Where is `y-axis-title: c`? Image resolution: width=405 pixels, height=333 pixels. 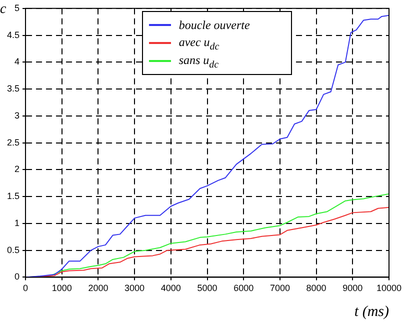 y-axis-title: c is located at coordinates (3, 10).